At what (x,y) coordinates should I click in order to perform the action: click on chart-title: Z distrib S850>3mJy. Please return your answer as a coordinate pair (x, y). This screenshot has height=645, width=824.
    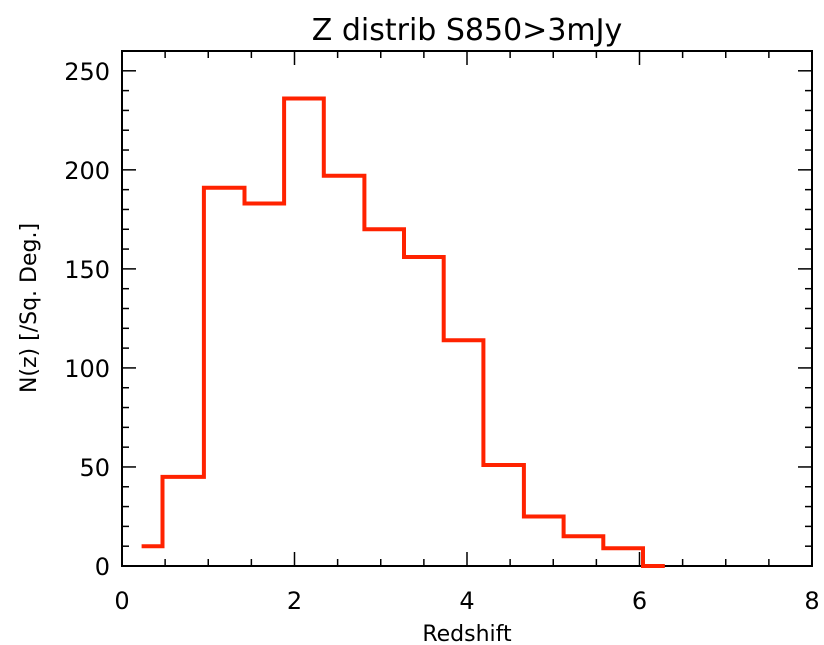
    Looking at the image, I should click on (467, 30).